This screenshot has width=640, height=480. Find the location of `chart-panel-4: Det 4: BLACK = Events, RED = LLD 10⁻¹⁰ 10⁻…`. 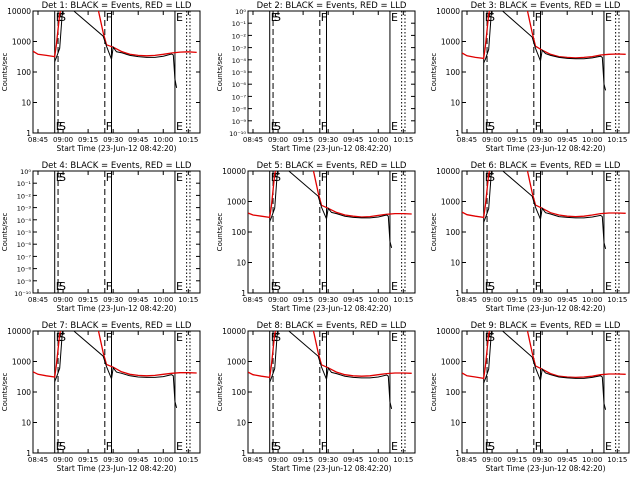

chart-panel-4: Det 4: BLACK = Events, RED = LLD 10⁻¹⁰ 10⁻… is located at coordinates (101, 237).